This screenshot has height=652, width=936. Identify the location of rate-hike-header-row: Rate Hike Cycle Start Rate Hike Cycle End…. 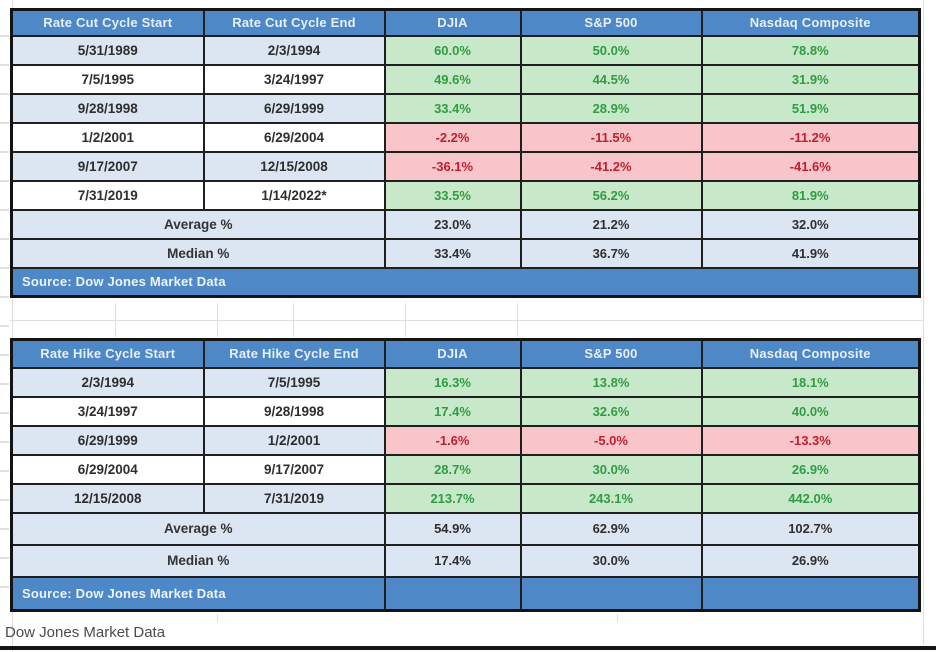
(465, 353).